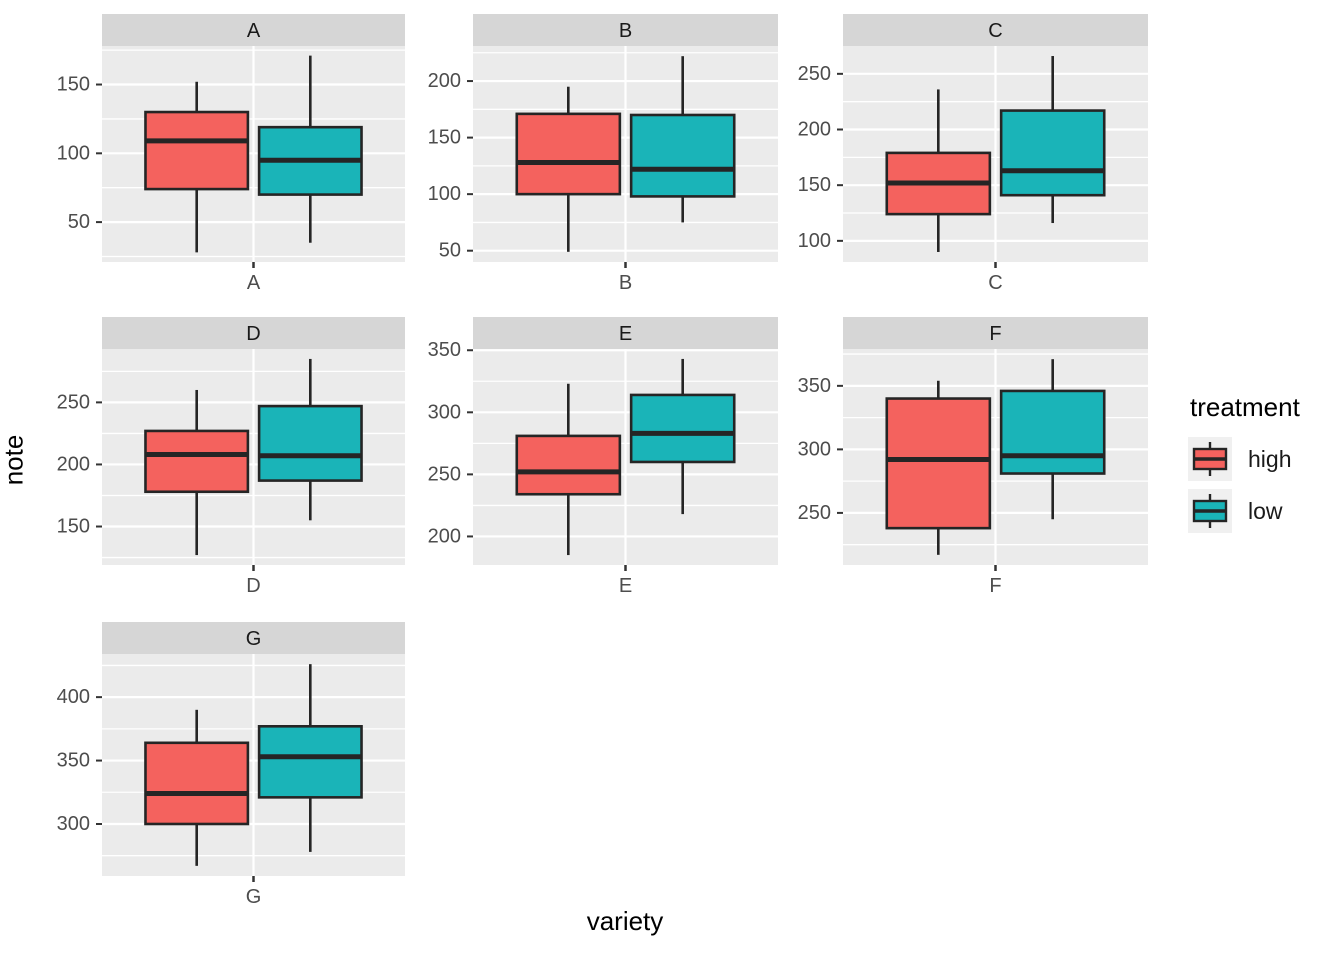  I want to click on facet-D: D 150 200 250 D, so click(231, 457).